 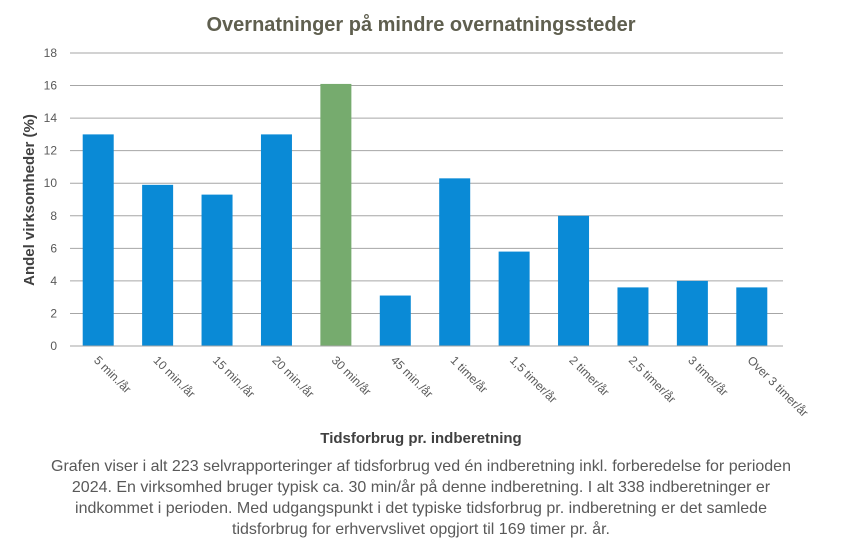 I want to click on y-tick-label: 16, so click(x=51, y=86).